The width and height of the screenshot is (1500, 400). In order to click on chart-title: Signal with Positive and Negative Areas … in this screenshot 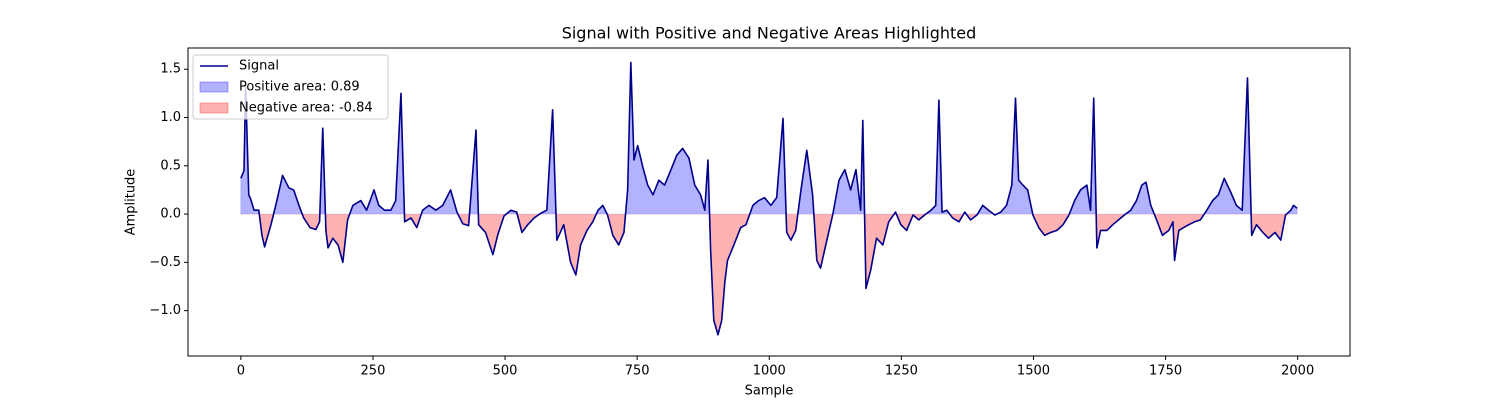, I will do `click(769, 33)`.